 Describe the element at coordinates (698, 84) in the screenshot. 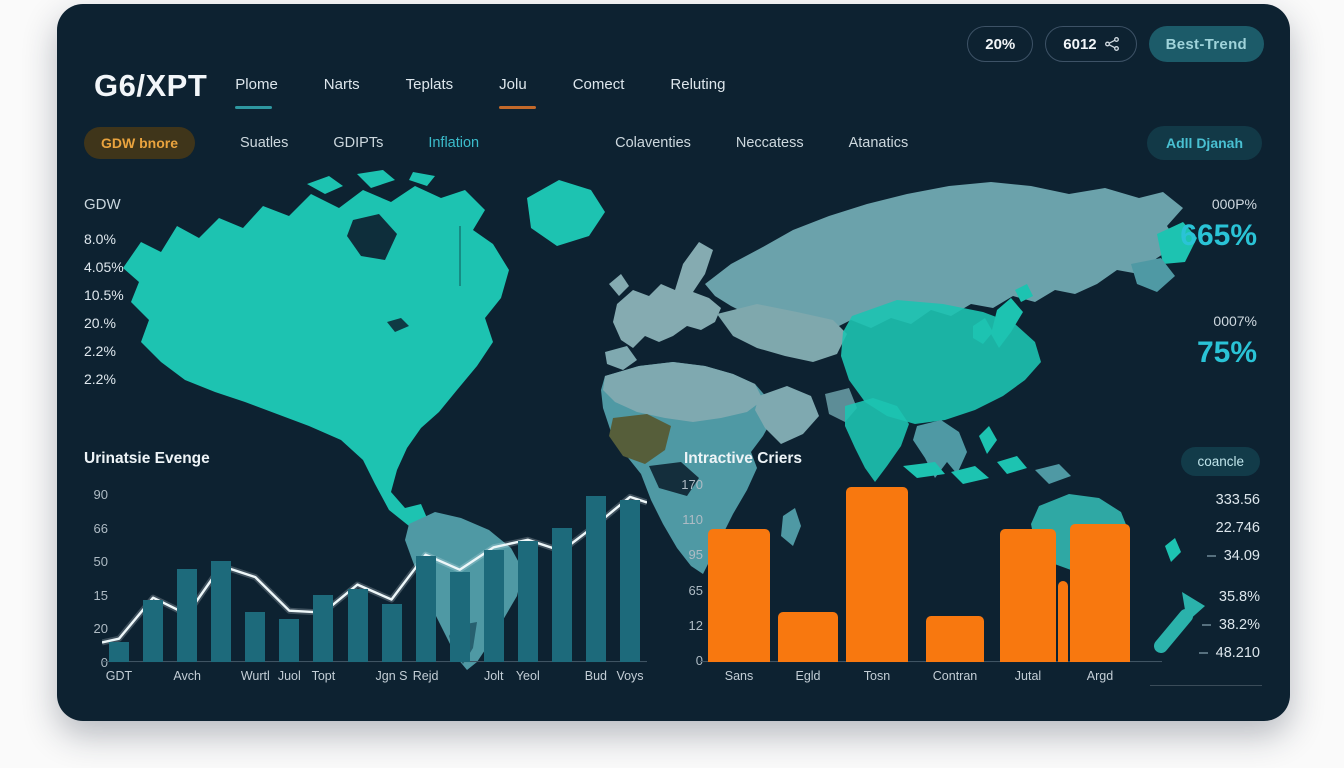

I see `nav-item-reluting: Reluting` at that location.